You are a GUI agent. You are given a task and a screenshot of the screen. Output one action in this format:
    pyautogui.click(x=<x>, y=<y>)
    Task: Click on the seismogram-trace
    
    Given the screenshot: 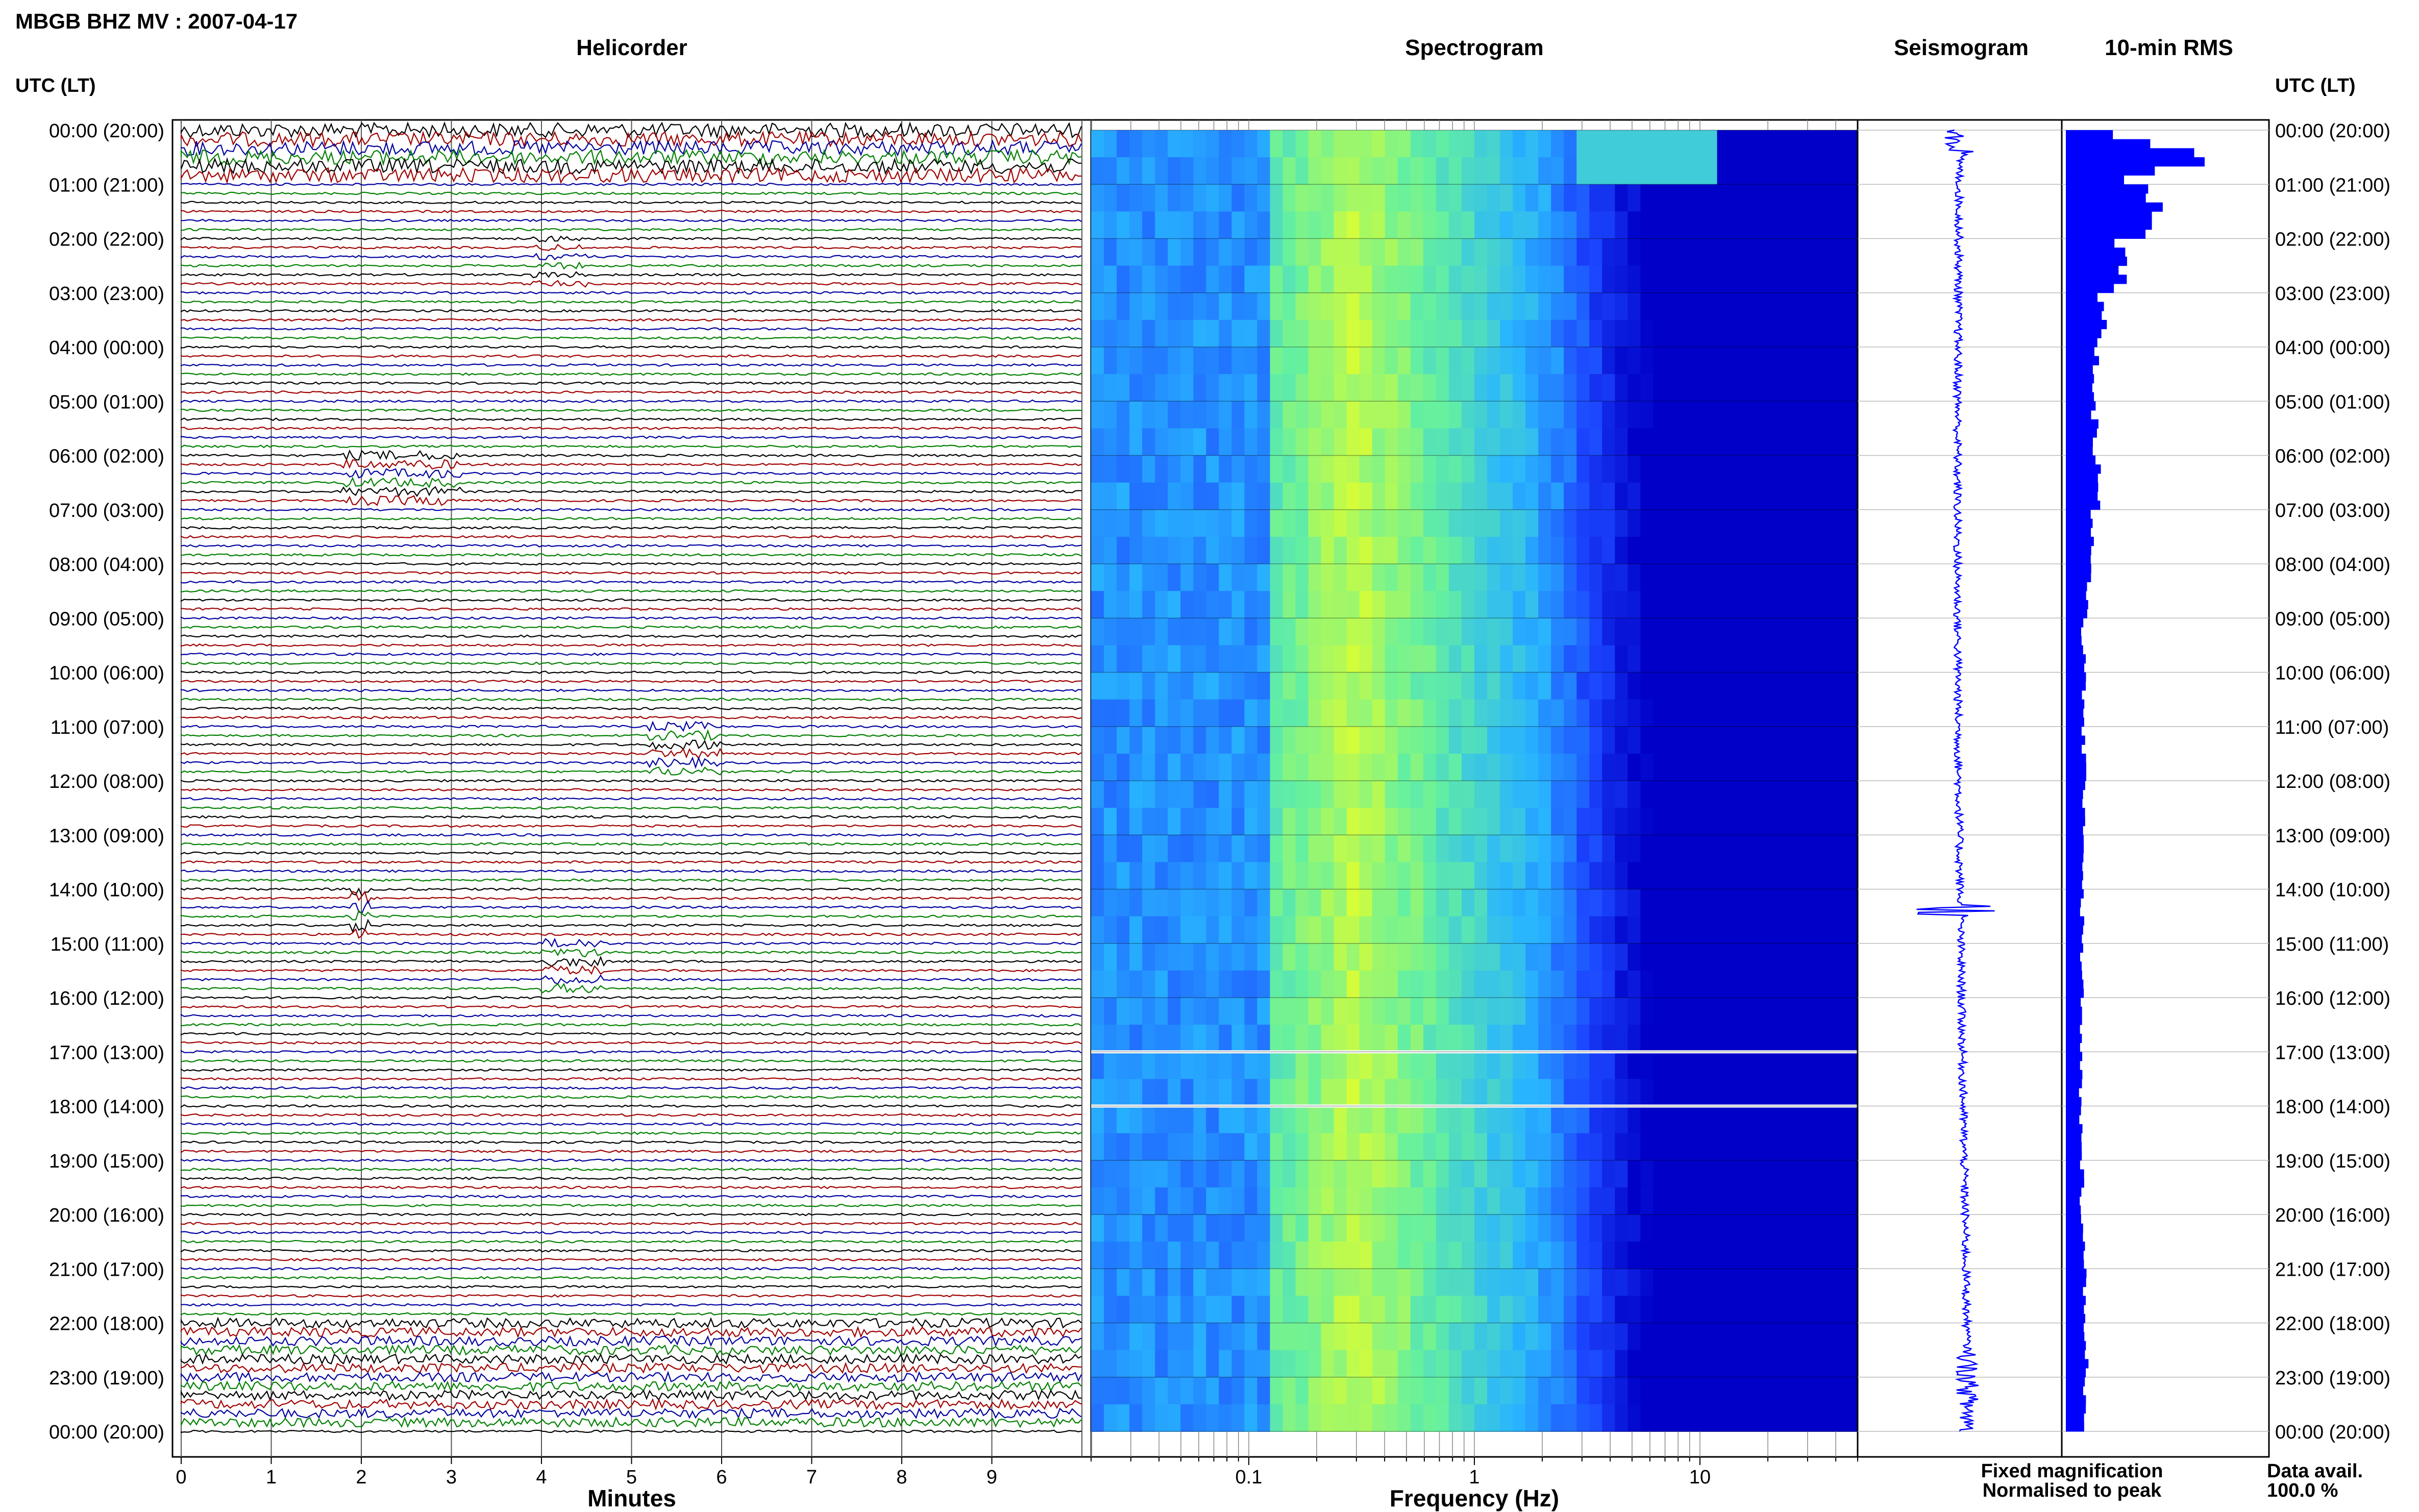 What is the action you would take?
    pyautogui.click(x=1955, y=780)
    